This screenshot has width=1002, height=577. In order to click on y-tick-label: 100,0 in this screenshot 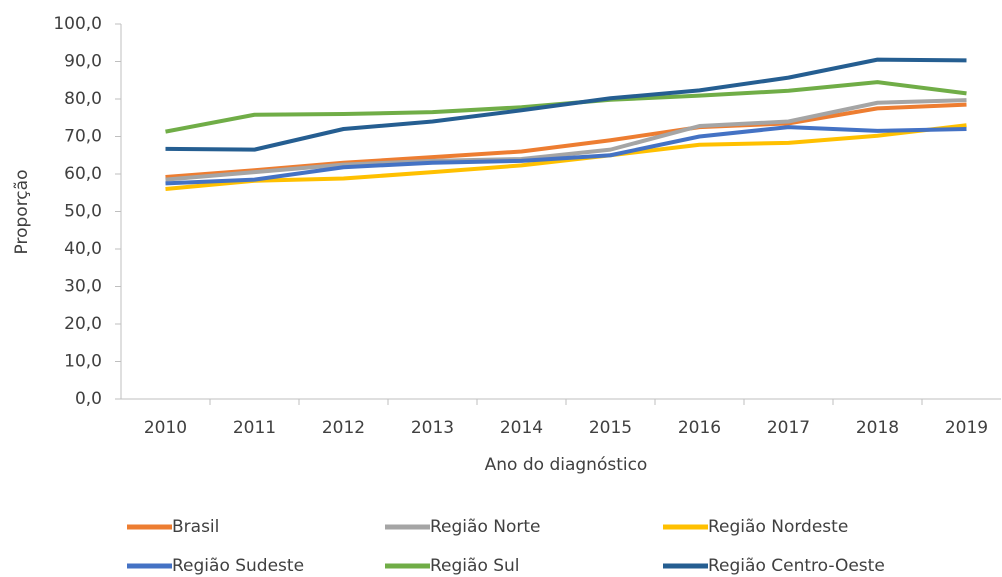, I will do `click(77, 24)`.